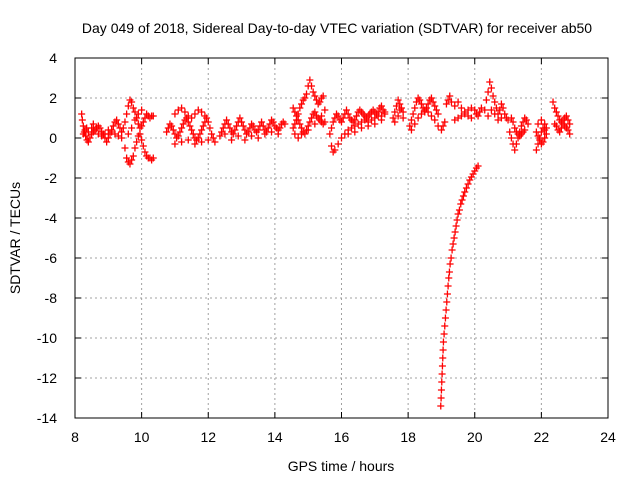  Describe the element at coordinates (47, 378) in the screenshot. I see `y-tick-label: -12` at that location.